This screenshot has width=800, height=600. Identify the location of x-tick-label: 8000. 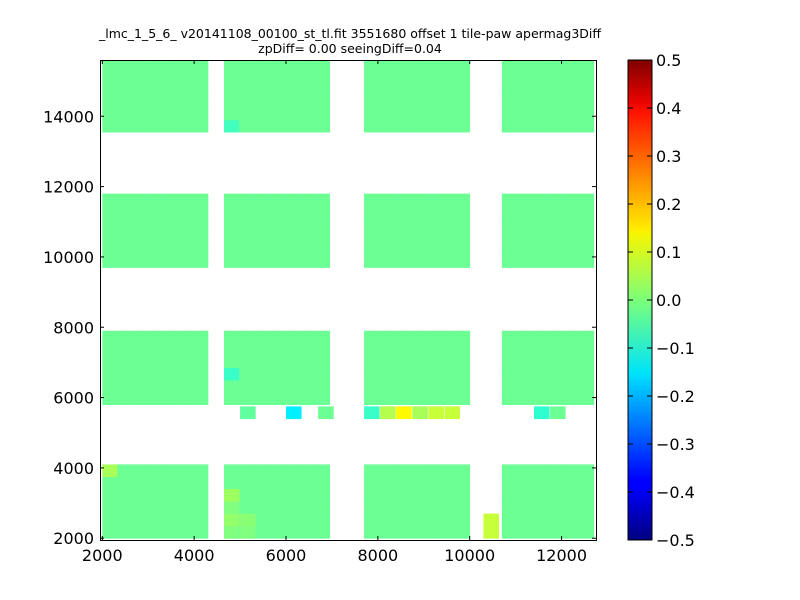
(377, 555).